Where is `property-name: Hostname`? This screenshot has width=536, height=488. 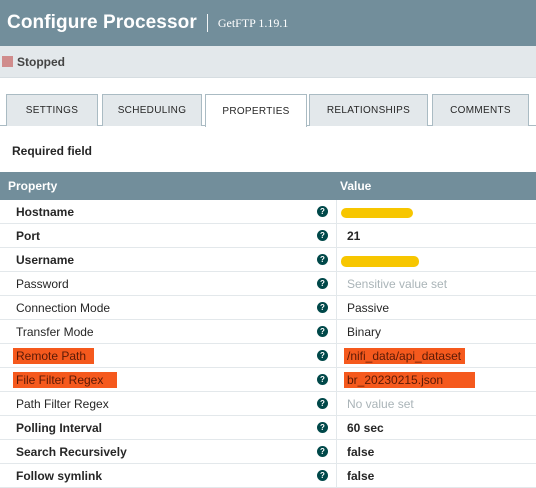 property-name: Hostname is located at coordinates (45, 212).